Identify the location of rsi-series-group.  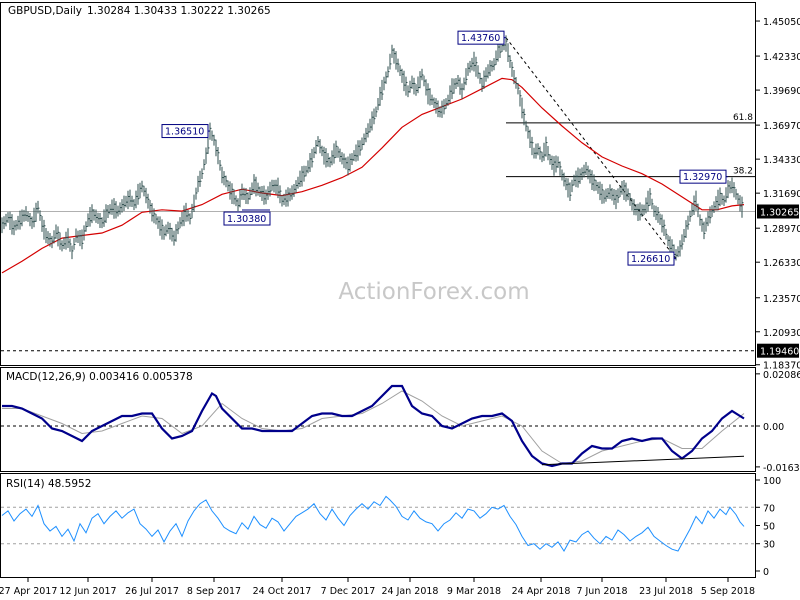
(373, 523).